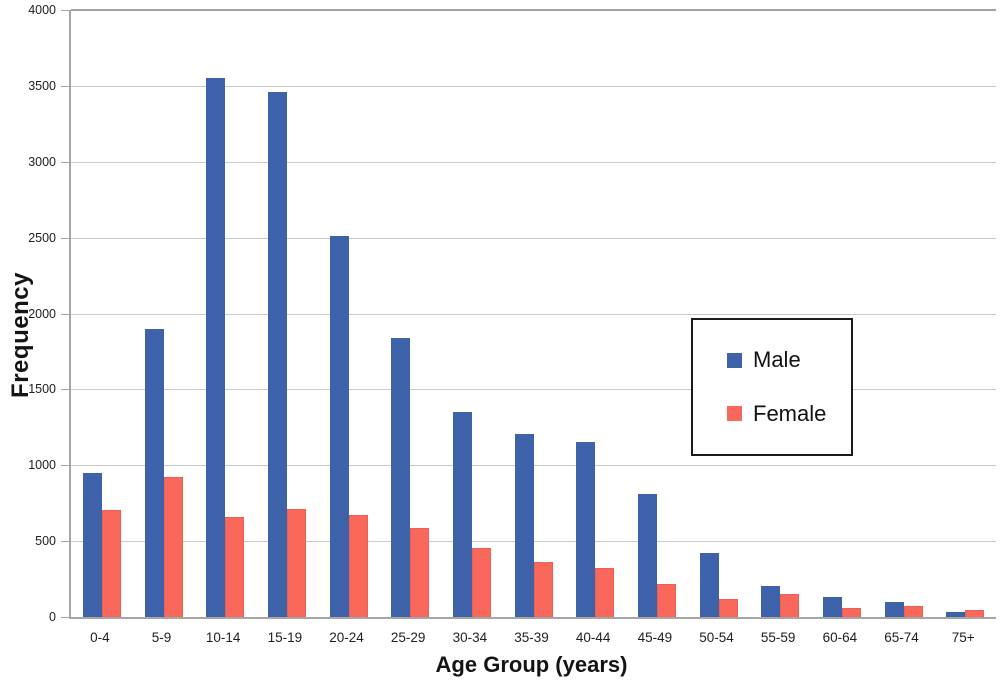 This screenshot has height=685, width=1000. Describe the element at coordinates (531, 664) in the screenshot. I see `x-axis-title: Age Group (years)` at that location.